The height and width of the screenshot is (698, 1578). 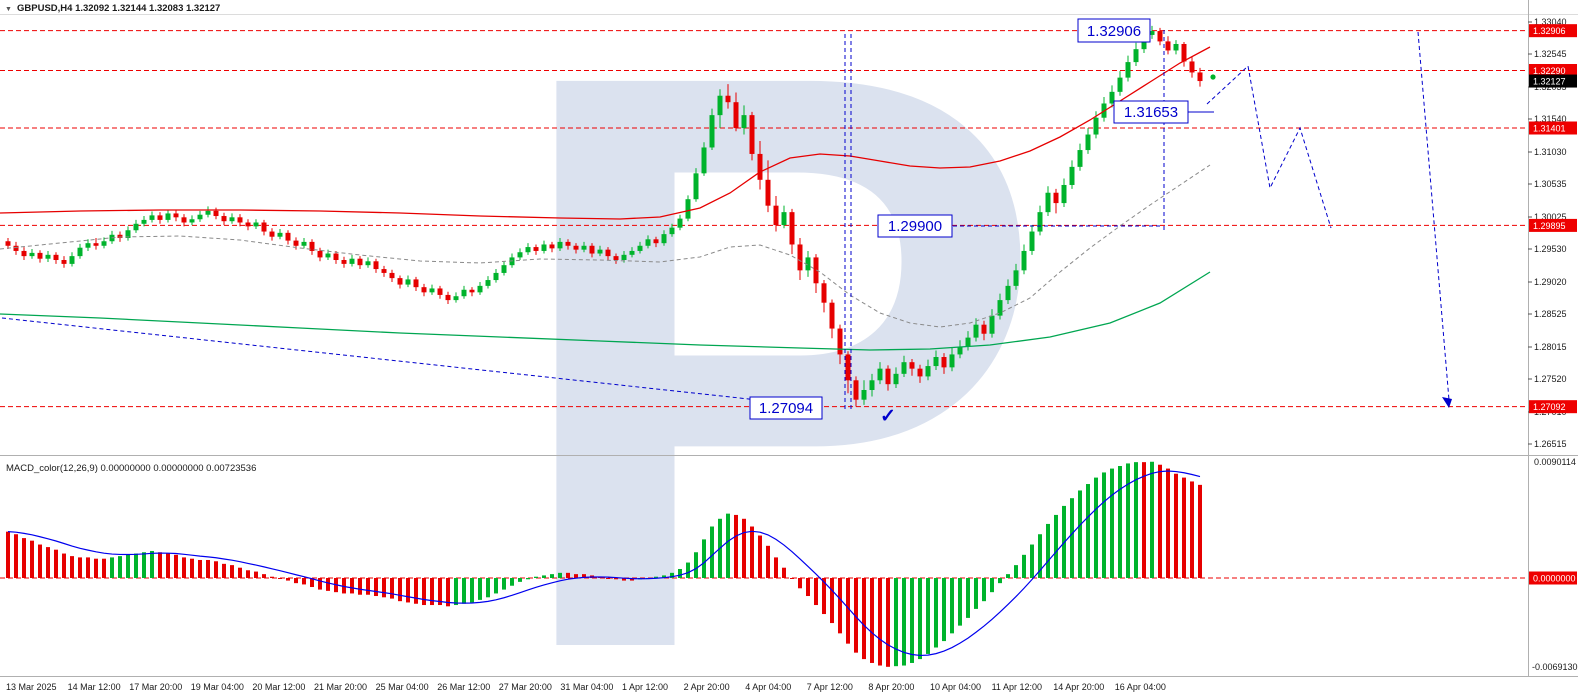 I want to click on date-label: 10 Apr 04:00, so click(x=955, y=687).